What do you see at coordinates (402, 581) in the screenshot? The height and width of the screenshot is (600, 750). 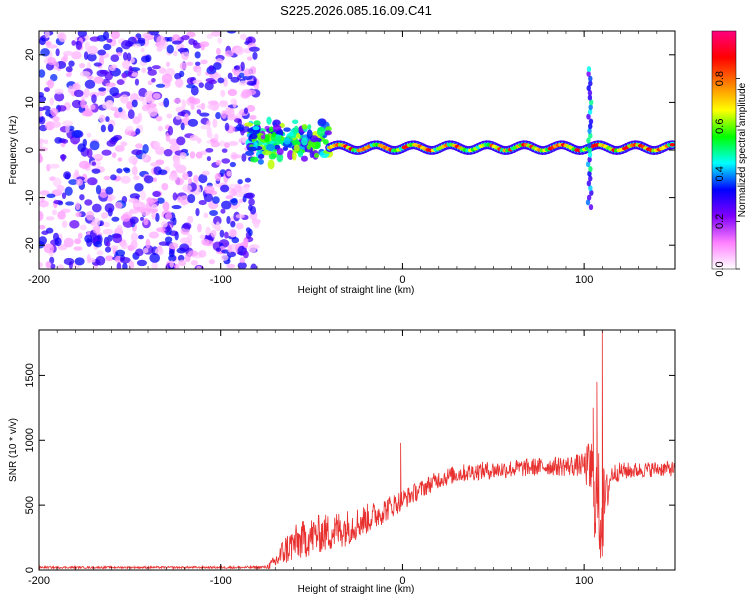 I see `x-tick-label: 0` at bounding box center [402, 581].